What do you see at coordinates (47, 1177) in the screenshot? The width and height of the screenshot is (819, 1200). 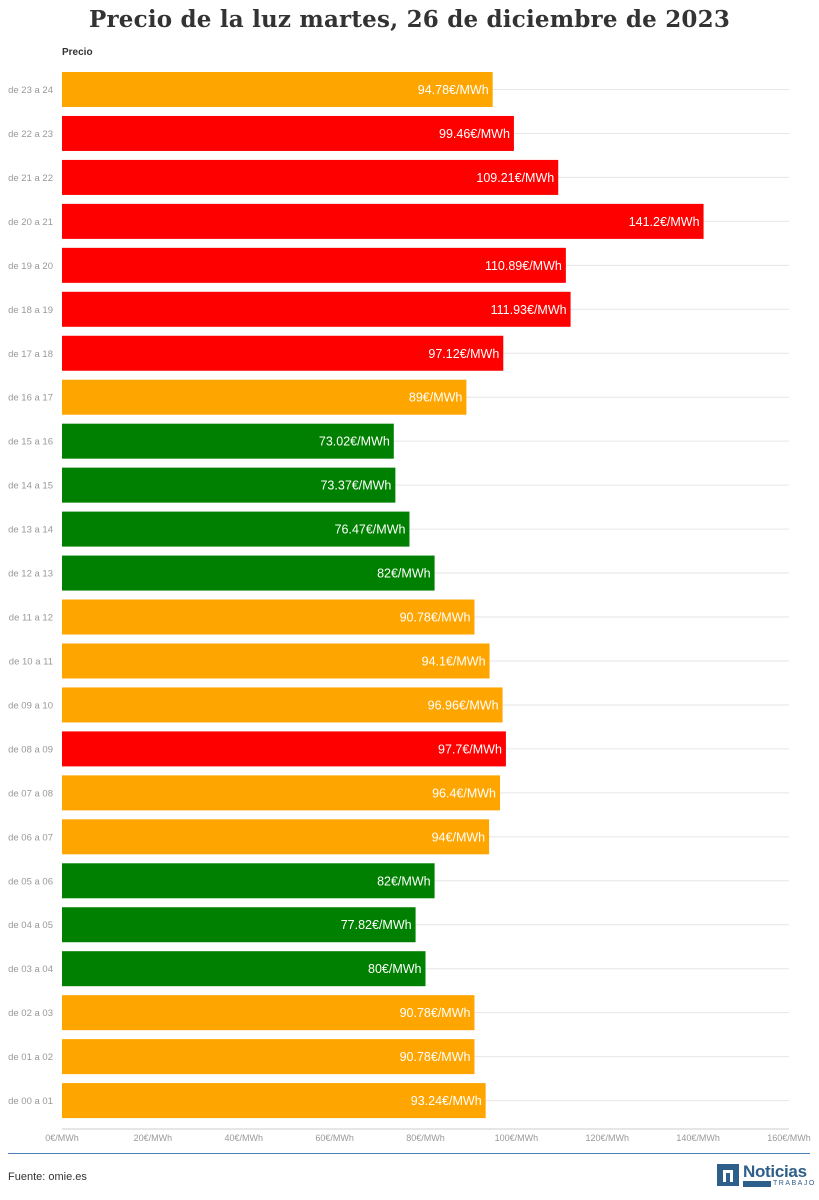 I see `source-note: Fuente: omie.es` at bounding box center [47, 1177].